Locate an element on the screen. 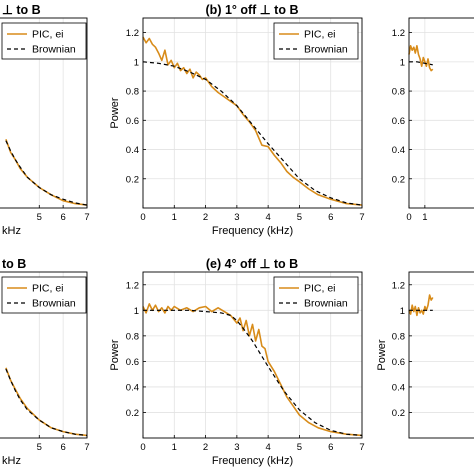 The height and width of the screenshot is (474, 474). panel-bottom-right: 0.2 0.4 0.6 0.8 1 1.2 Power is located at coordinates (425, 355).